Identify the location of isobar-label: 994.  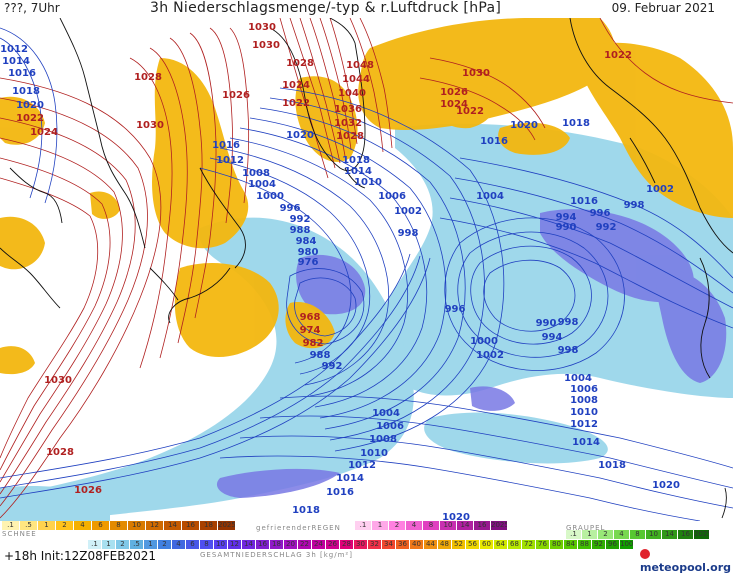
(552, 337).